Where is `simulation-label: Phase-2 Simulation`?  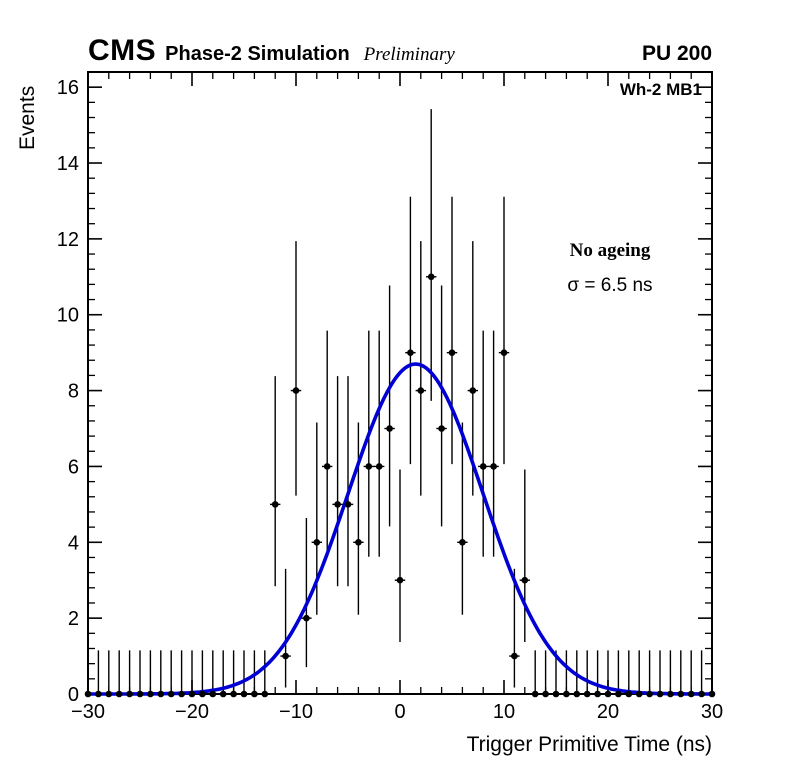 simulation-label: Phase-2 Simulation is located at coordinates (257, 54).